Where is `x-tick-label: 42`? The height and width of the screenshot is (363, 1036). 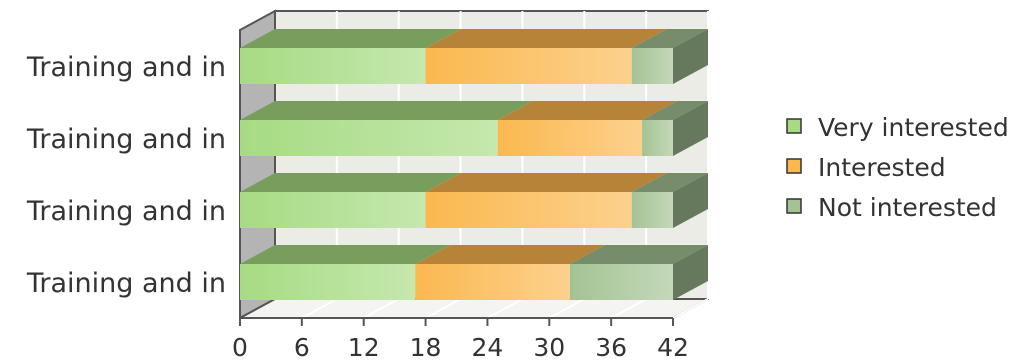
x-tick-label: 42 is located at coordinates (673, 347).